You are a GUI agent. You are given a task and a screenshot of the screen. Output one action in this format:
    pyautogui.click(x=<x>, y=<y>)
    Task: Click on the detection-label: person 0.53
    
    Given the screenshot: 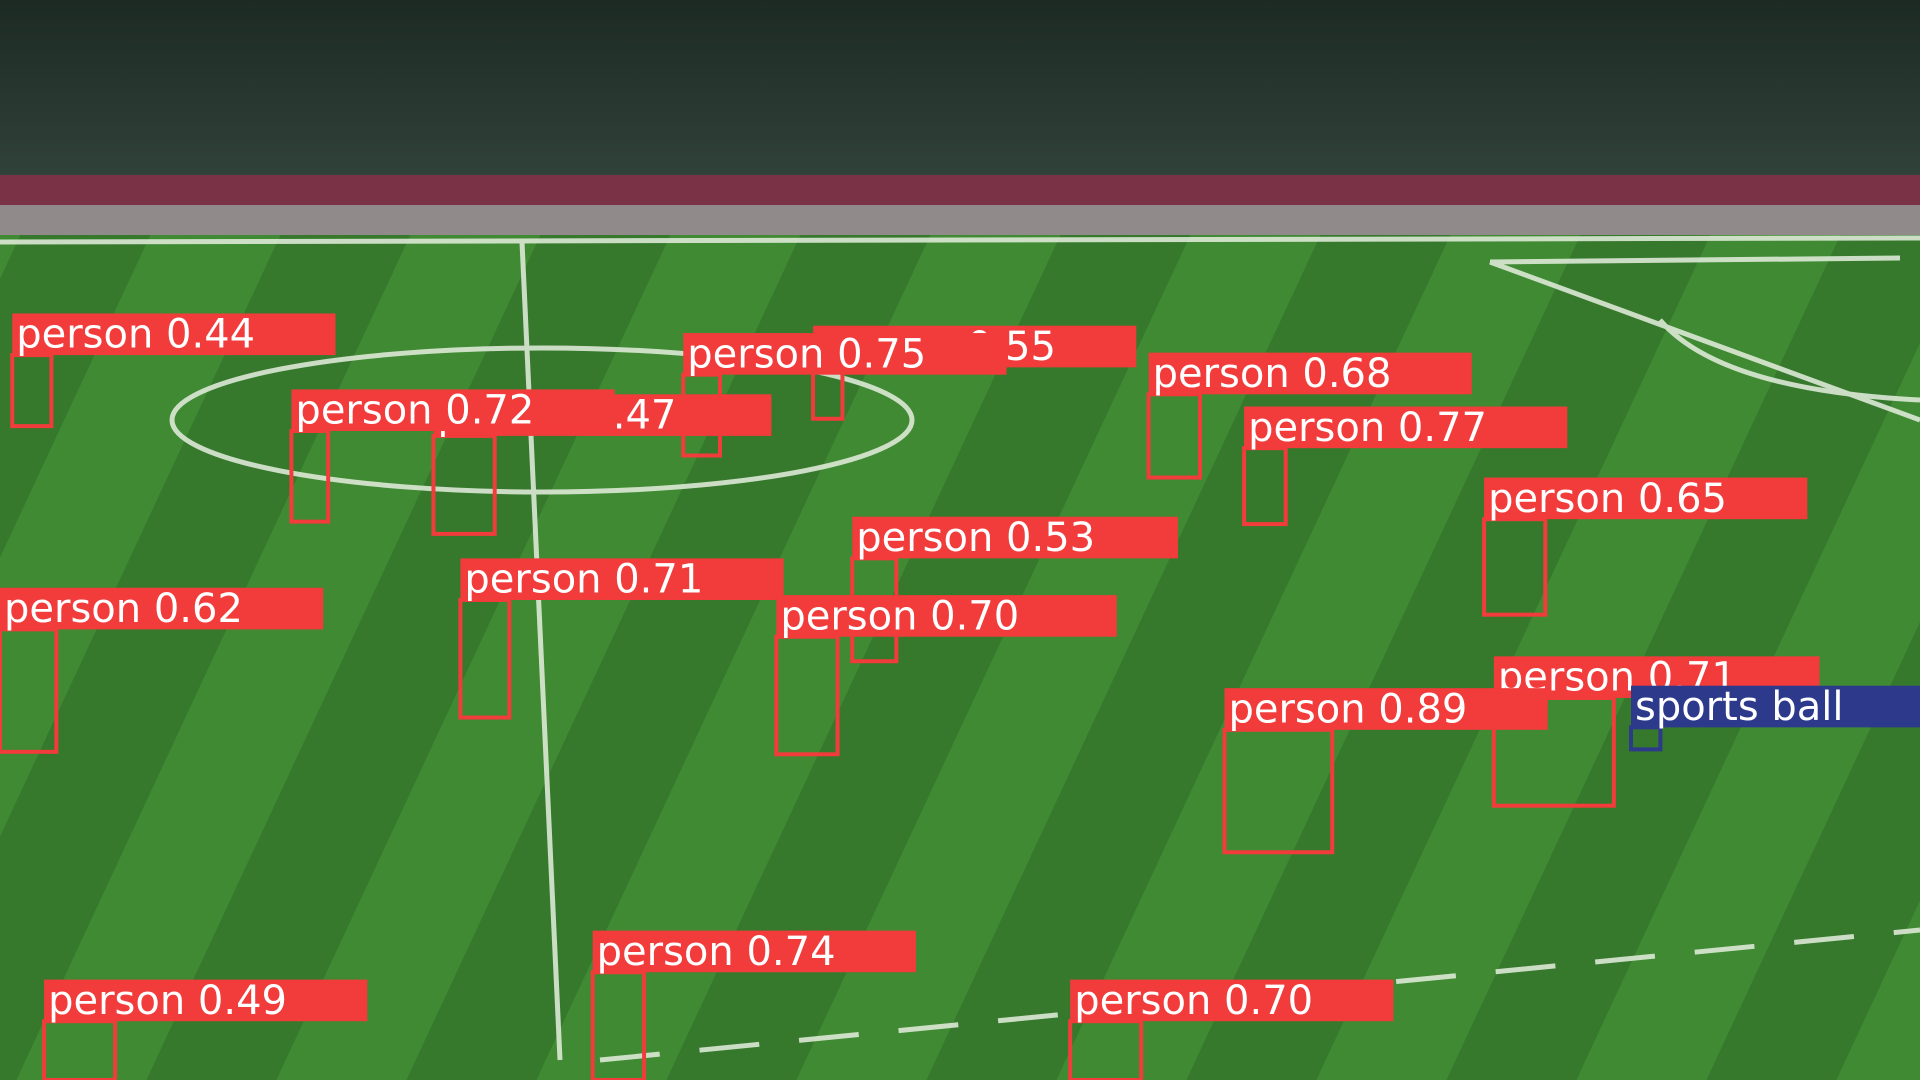 What is the action you would take?
    pyautogui.click(x=975, y=538)
    